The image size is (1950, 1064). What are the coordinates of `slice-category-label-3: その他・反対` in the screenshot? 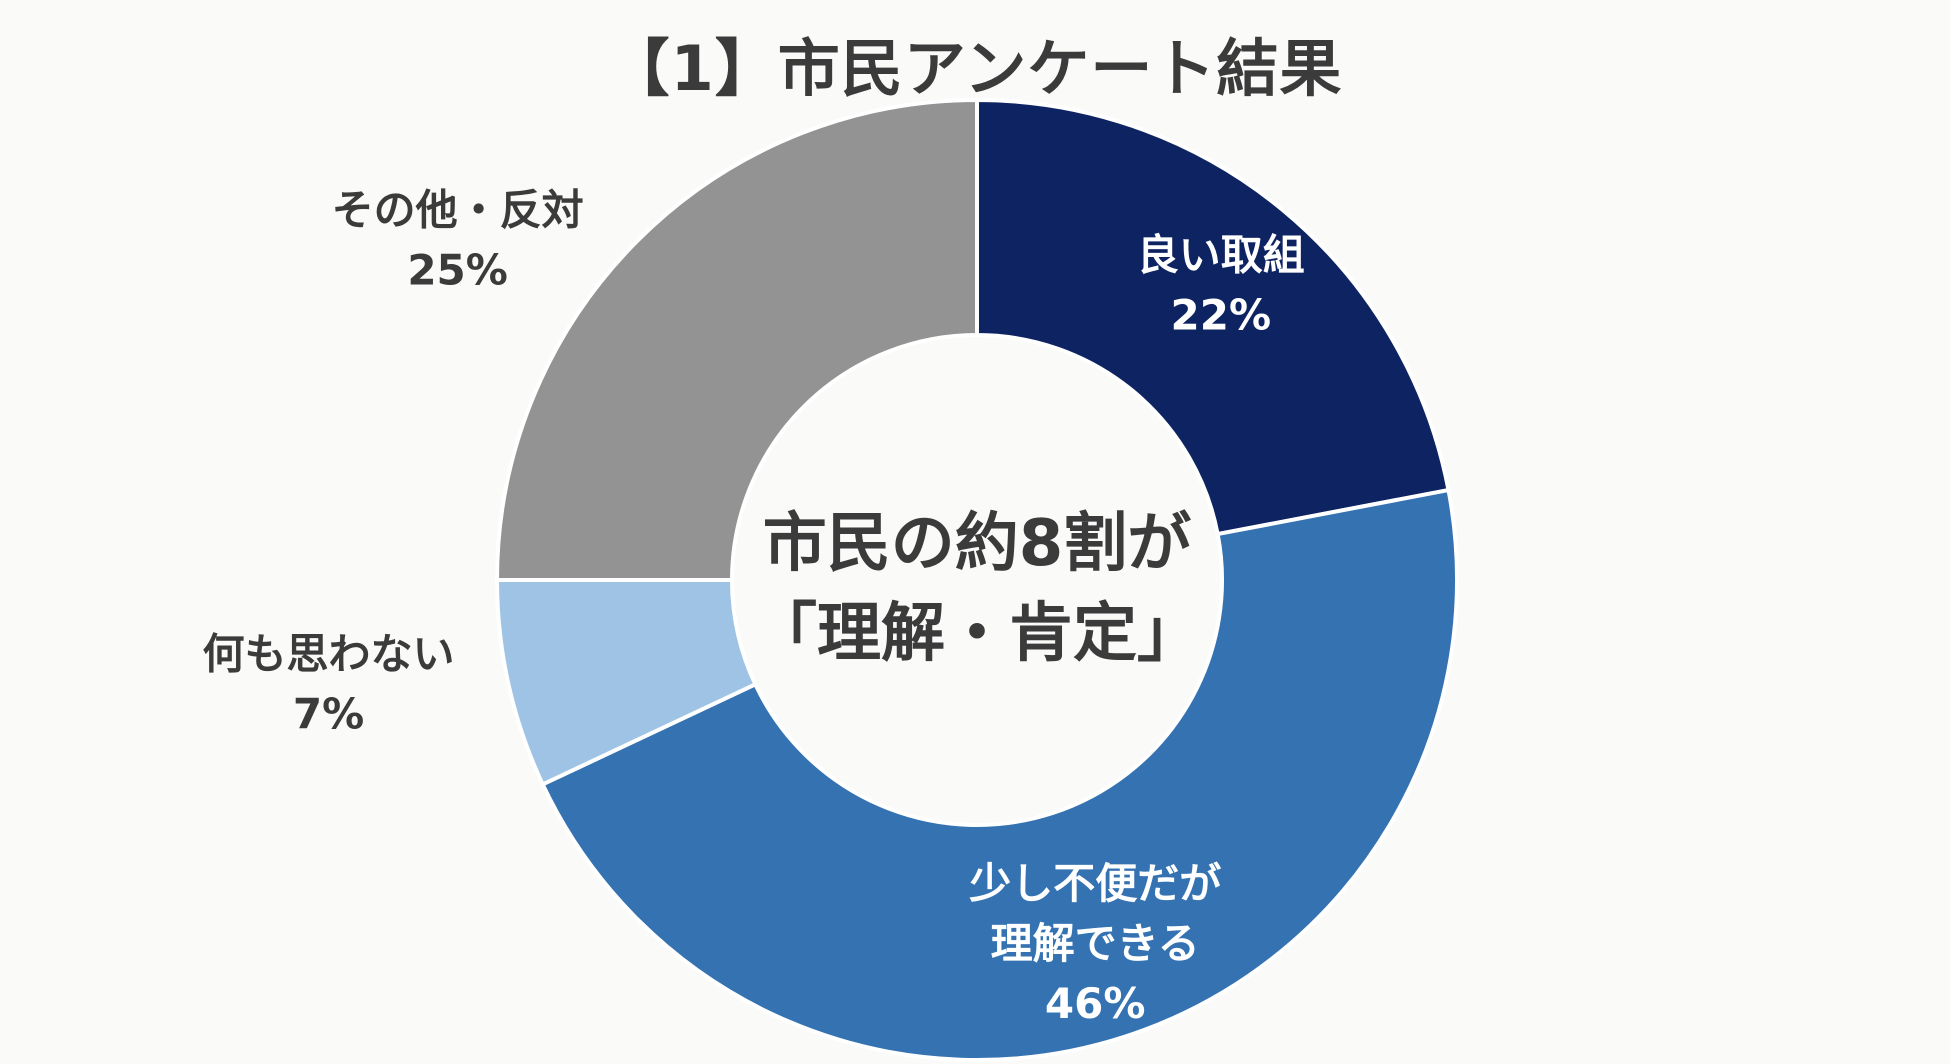 It's located at (458, 210).